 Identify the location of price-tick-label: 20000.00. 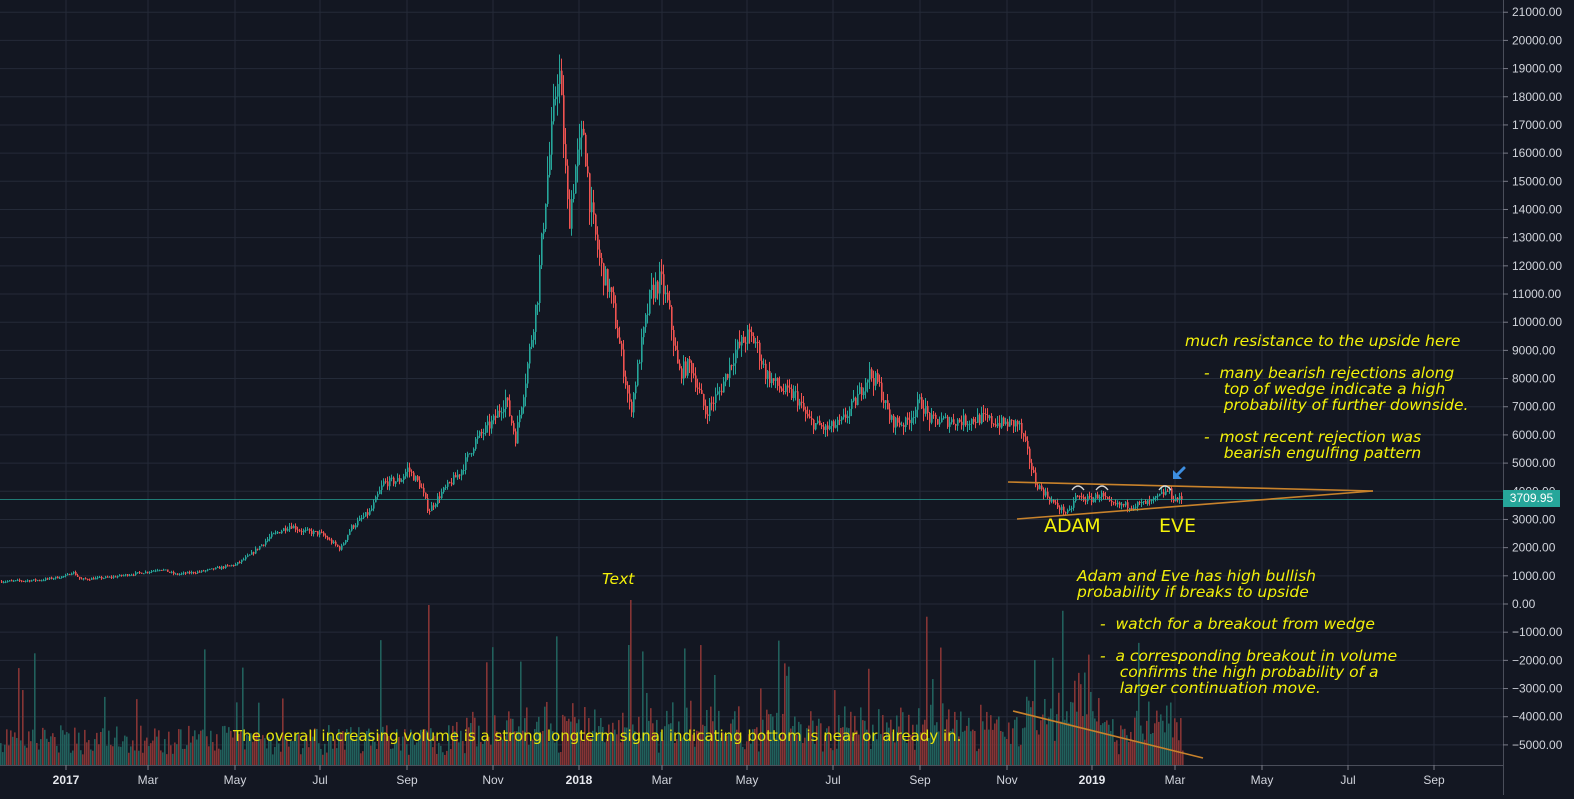
(1537, 40).